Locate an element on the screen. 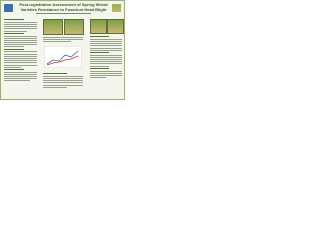 This screenshot has width=320, height=240. author-line is located at coordinates (63, 13).